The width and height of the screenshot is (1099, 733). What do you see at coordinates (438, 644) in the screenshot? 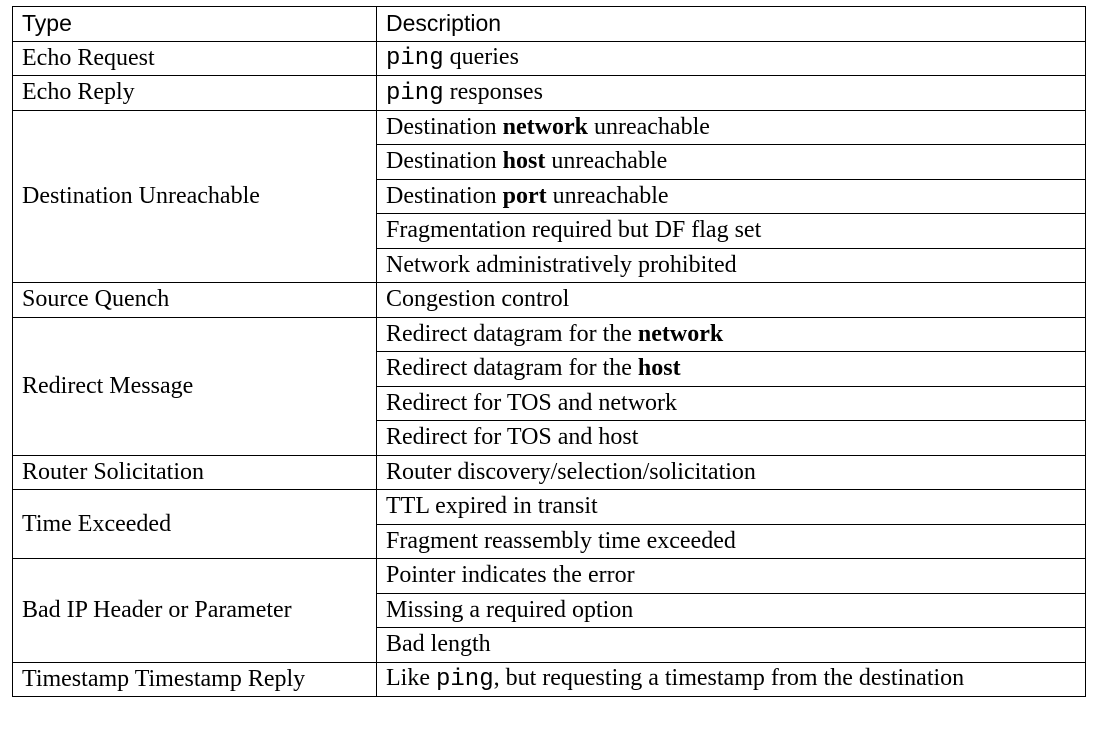
I see `description-text: Bad length` at bounding box center [438, 644].